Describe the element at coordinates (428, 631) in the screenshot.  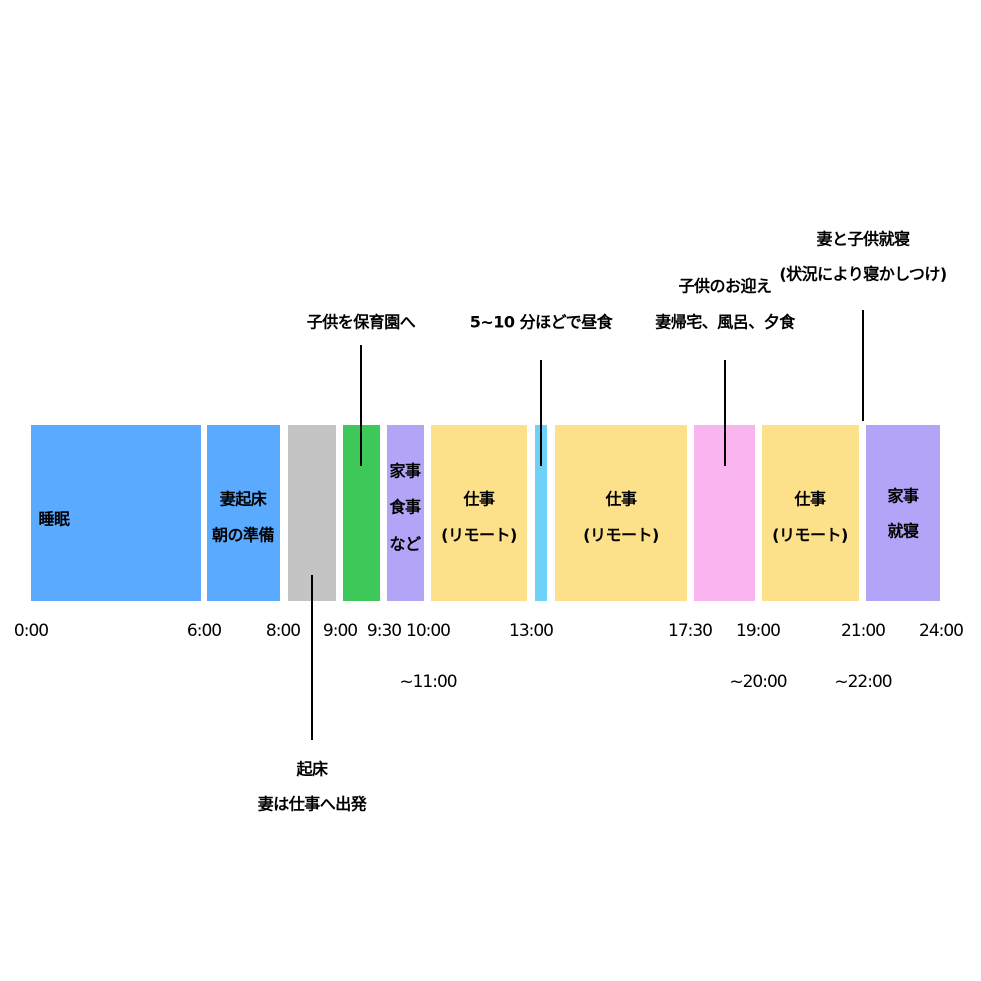
I see `time-label: 10:00` at that location.